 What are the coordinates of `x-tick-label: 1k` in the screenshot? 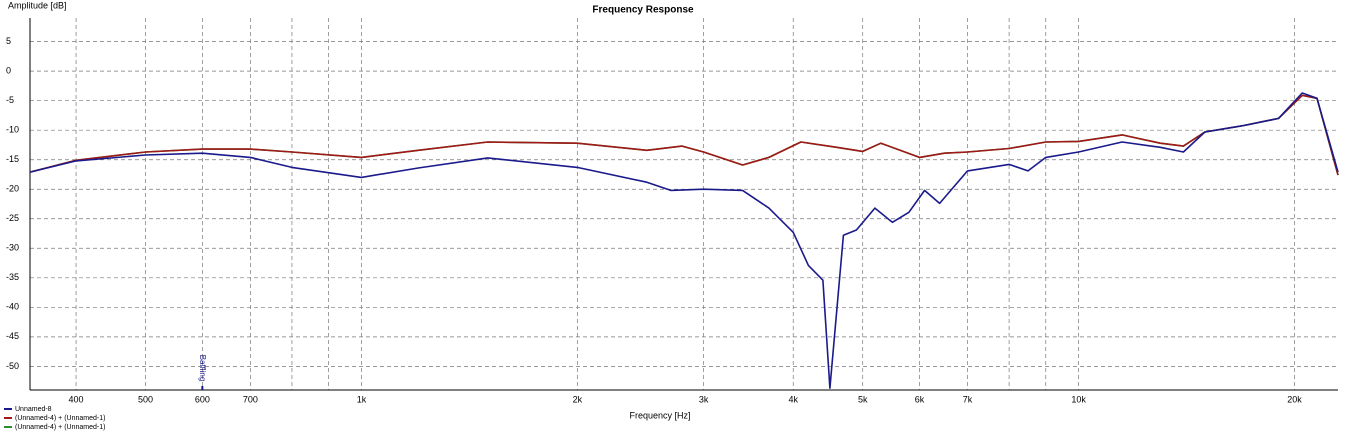 It's located at (362, 399).